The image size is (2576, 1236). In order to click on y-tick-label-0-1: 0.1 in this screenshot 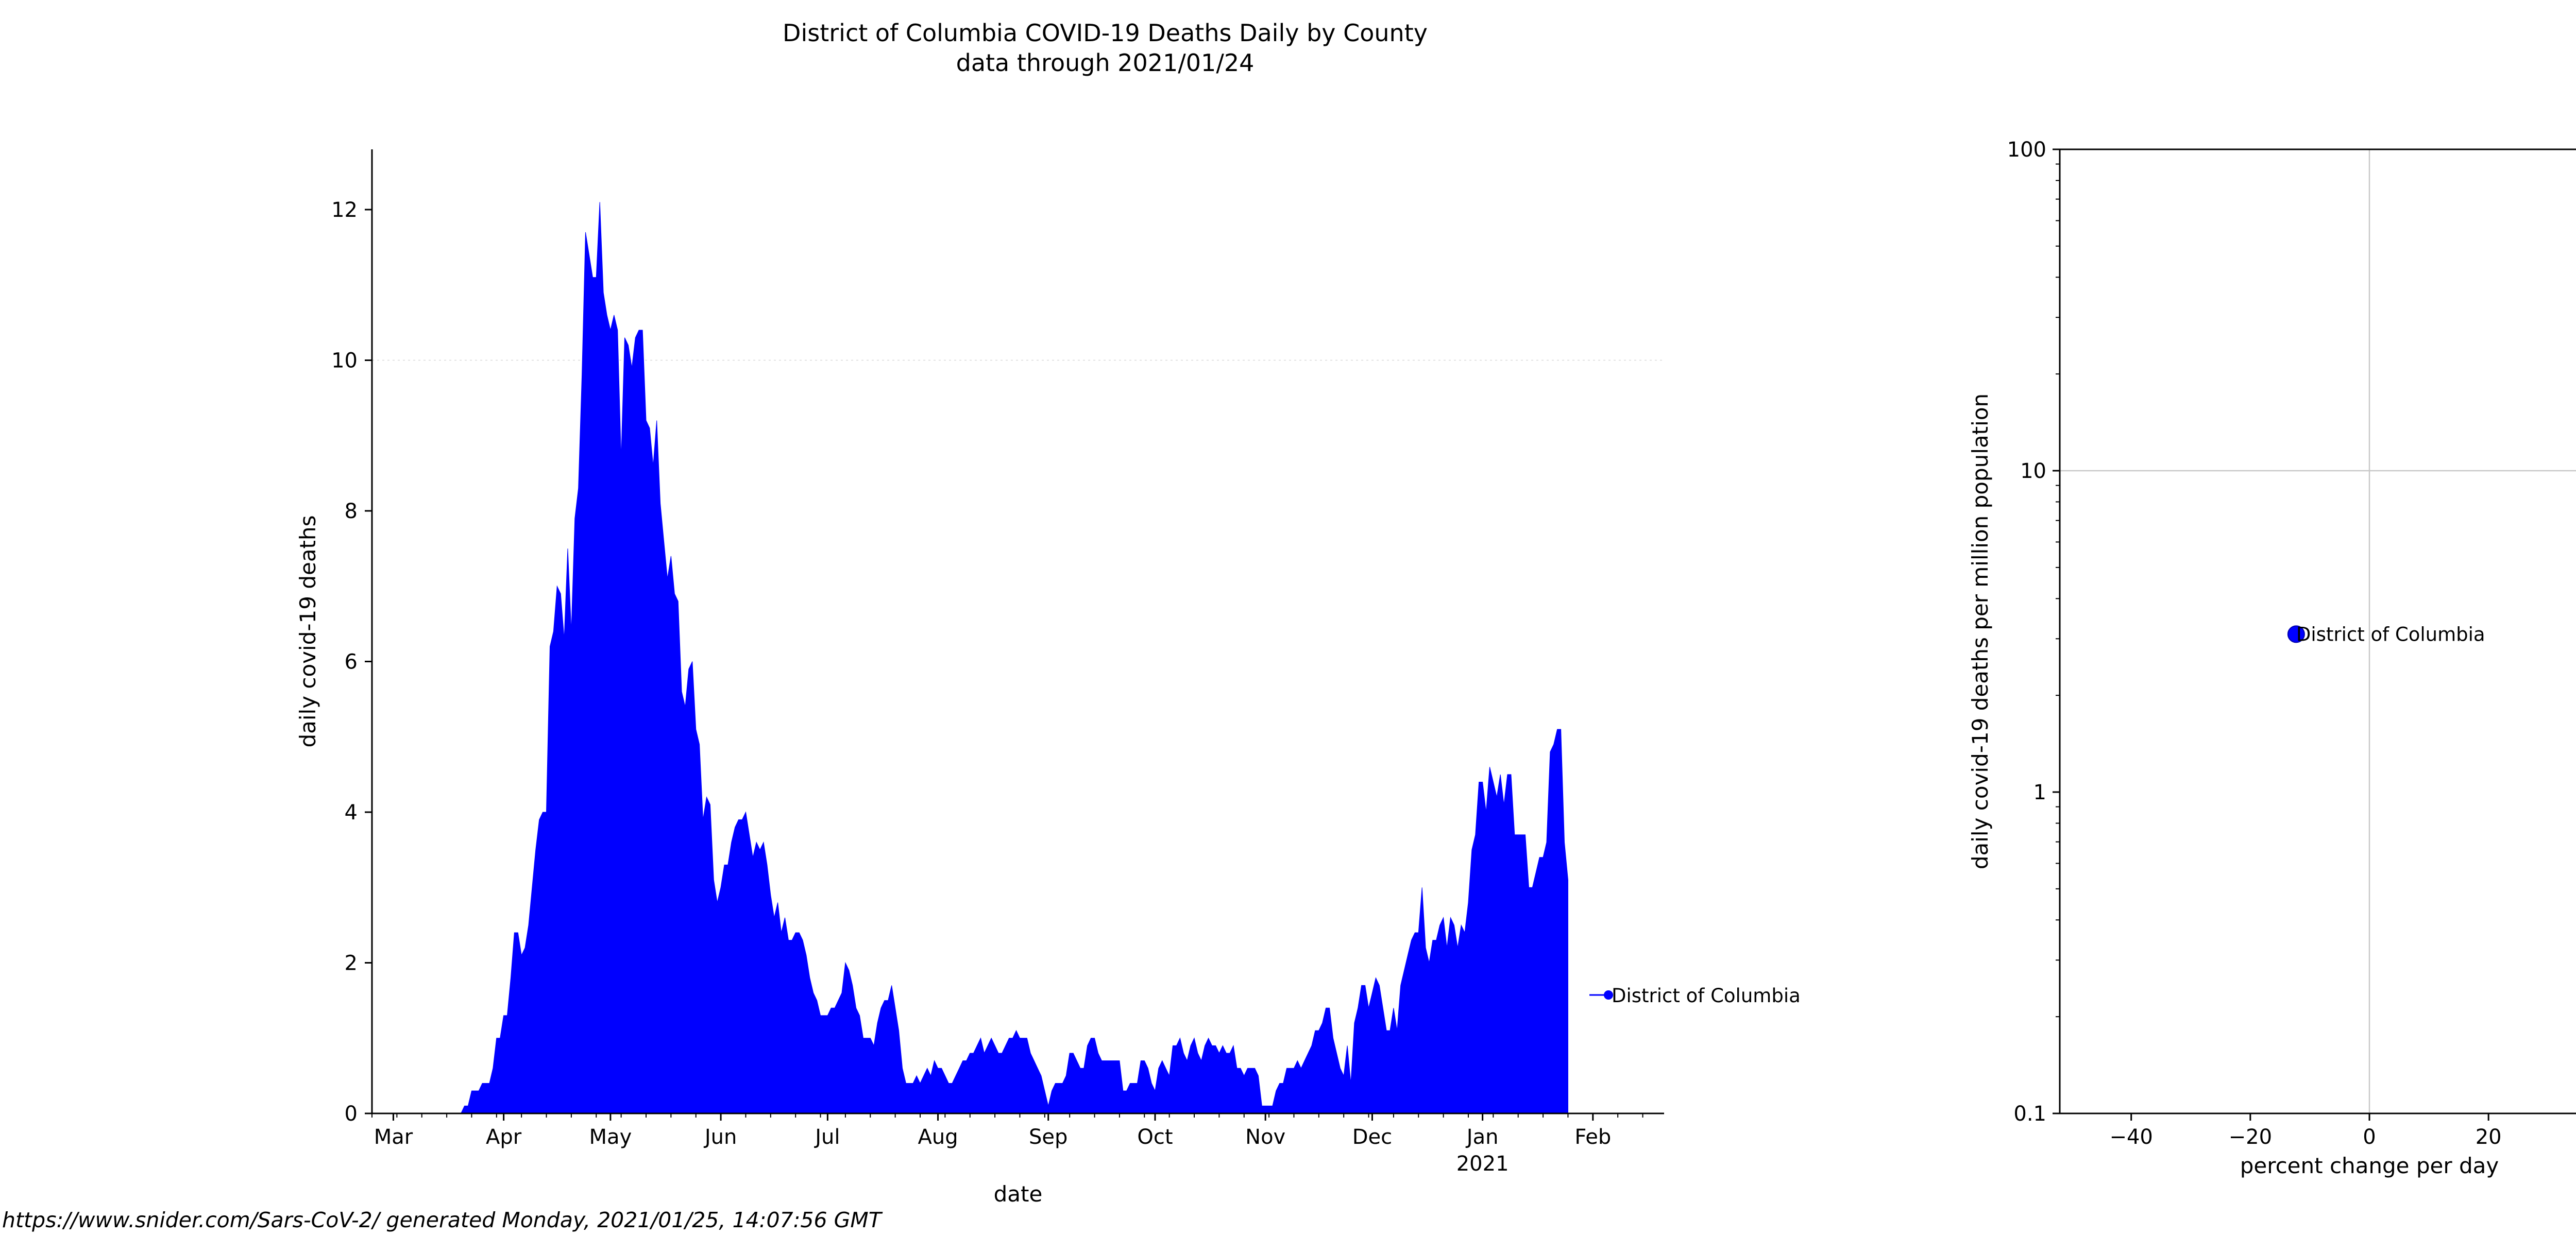, I will do `click(2029, 1114)`.